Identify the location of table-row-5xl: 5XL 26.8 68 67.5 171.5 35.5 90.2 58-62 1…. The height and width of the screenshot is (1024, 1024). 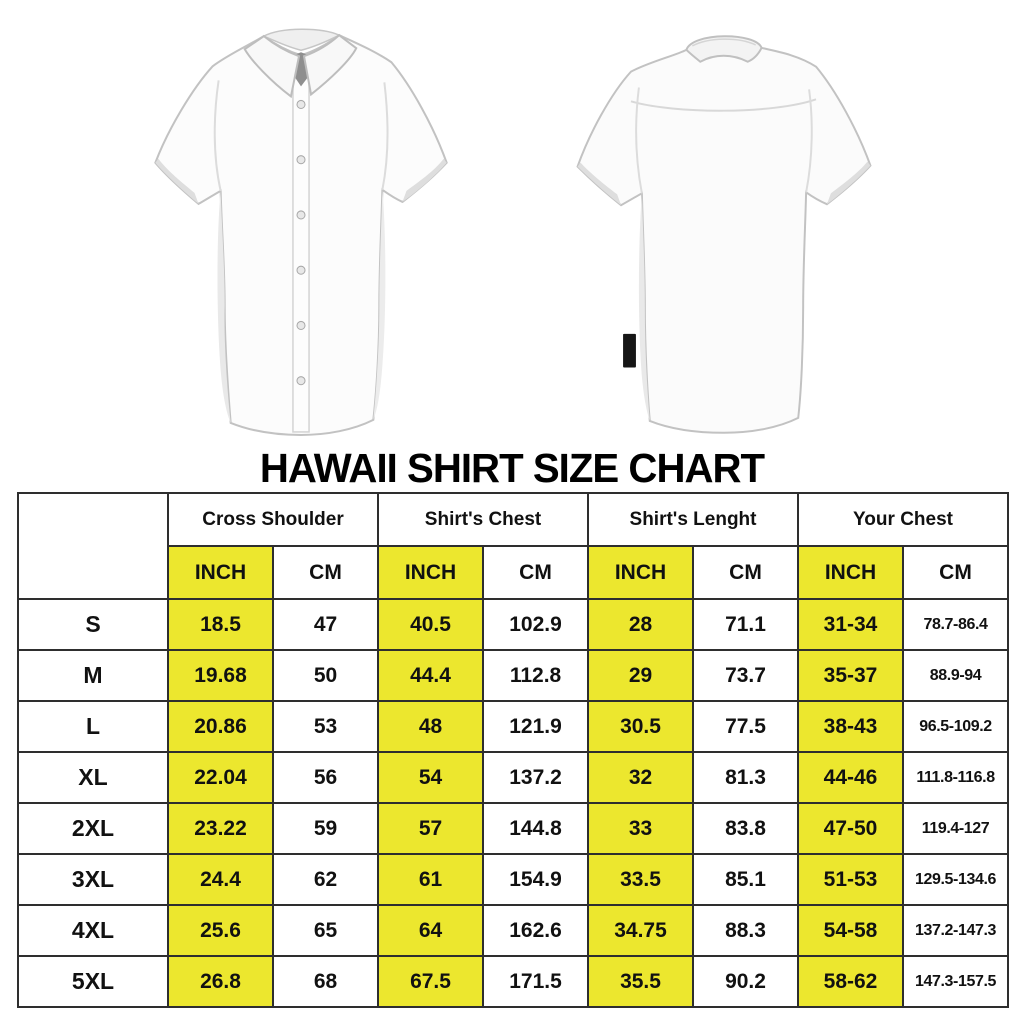
(513, 981).